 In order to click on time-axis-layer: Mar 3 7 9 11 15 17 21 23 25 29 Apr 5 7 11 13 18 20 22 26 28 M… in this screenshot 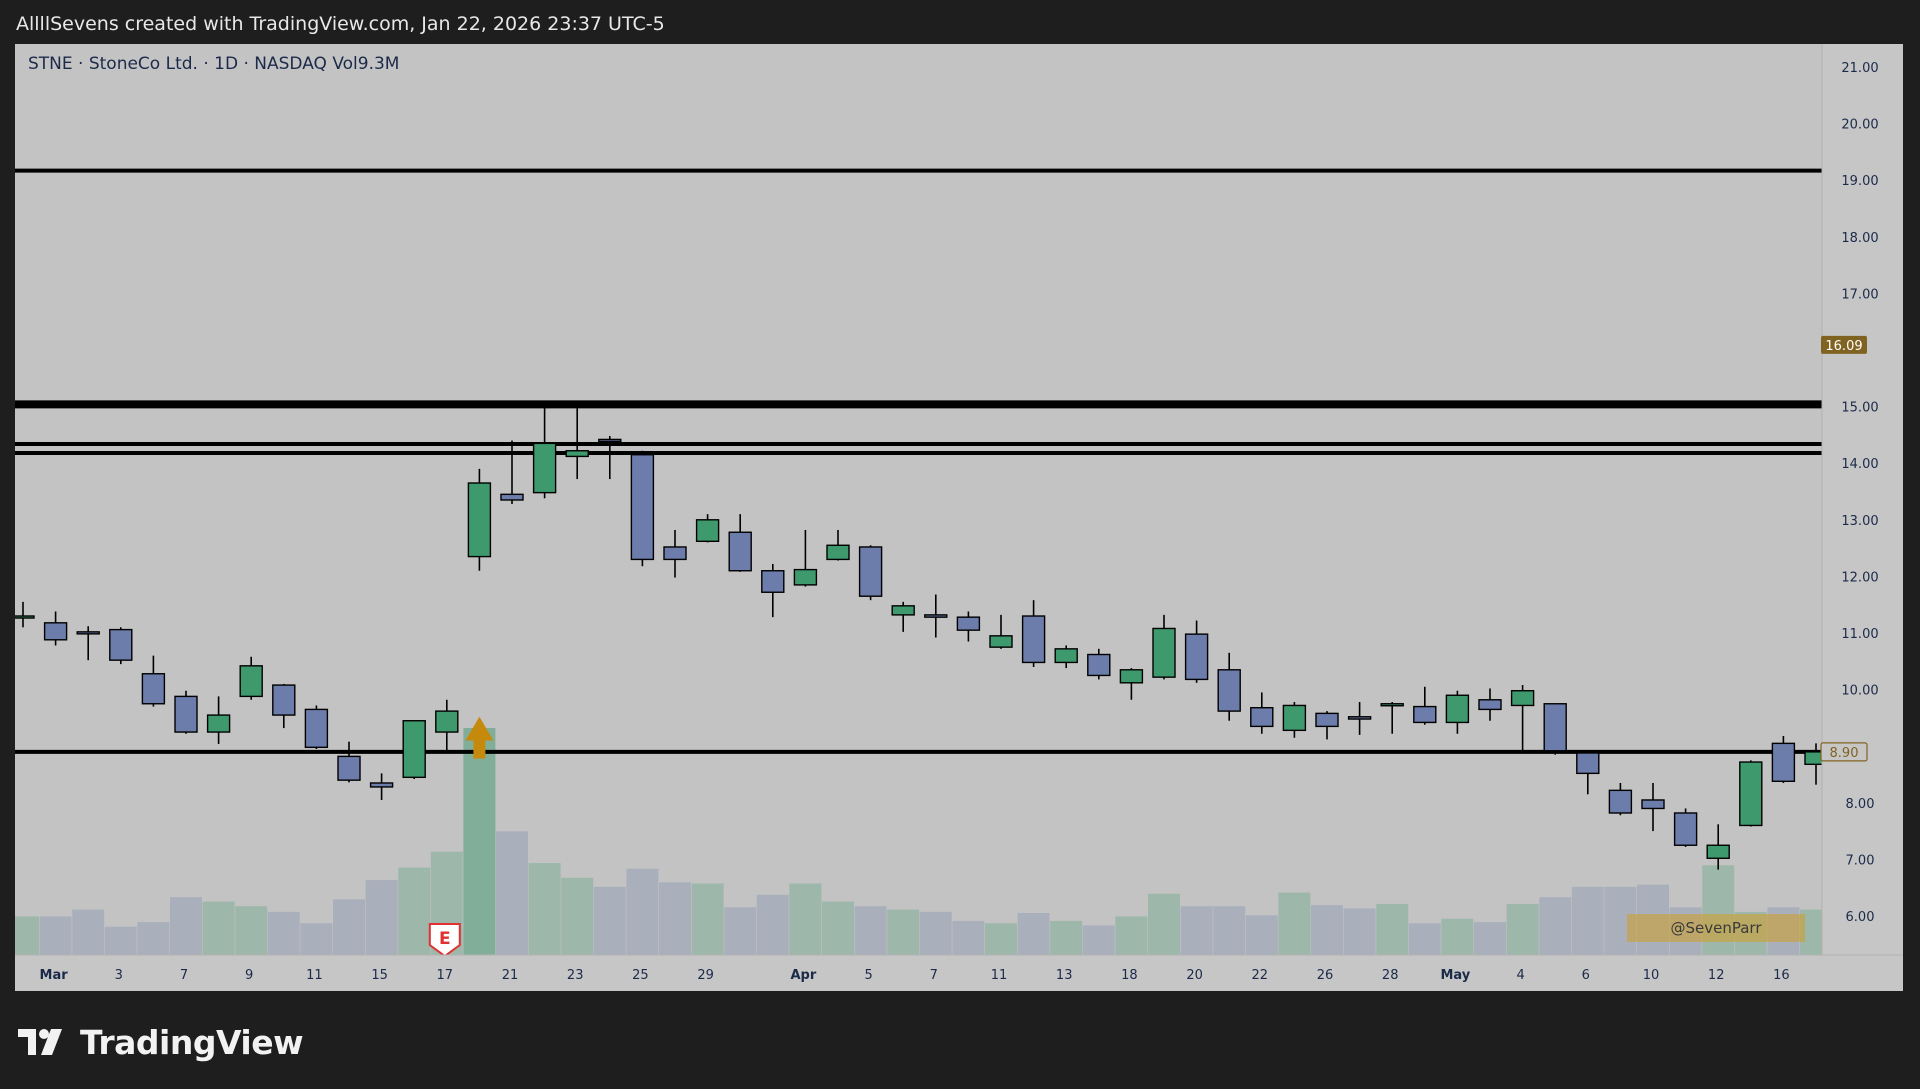, I will do `click(959, 972)`.